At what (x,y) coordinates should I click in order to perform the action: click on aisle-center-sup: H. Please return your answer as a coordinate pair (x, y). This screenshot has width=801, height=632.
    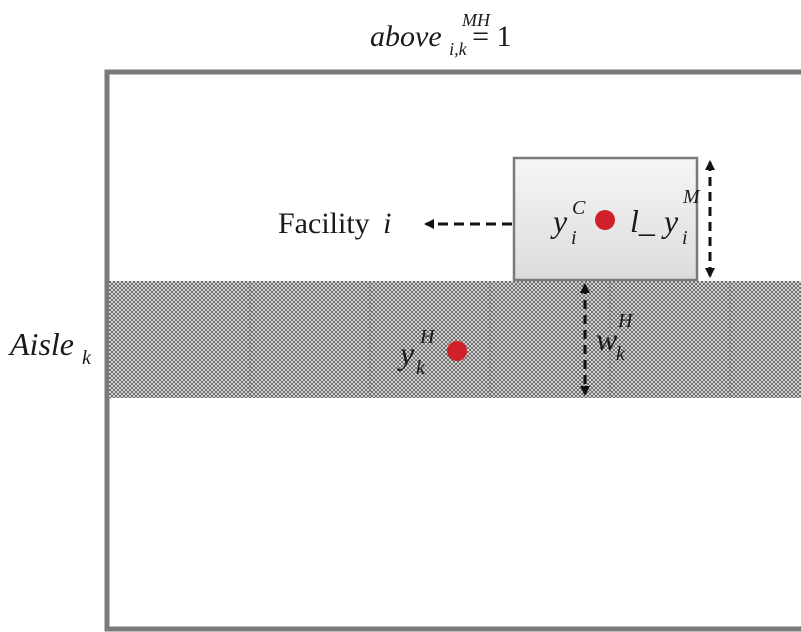
    Looking at the image, I should click on (427, 337).